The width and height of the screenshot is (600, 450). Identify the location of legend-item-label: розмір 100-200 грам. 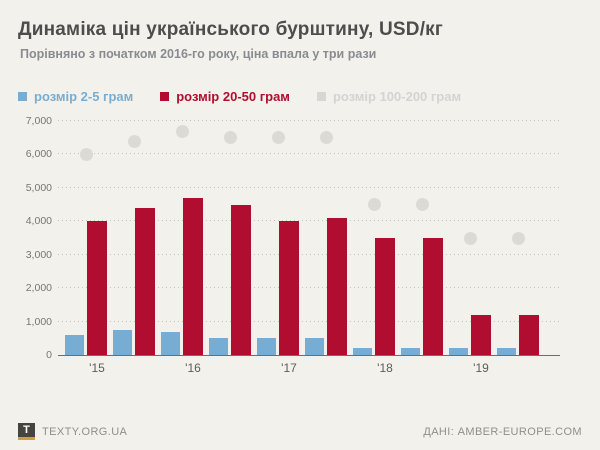
(397, 96).